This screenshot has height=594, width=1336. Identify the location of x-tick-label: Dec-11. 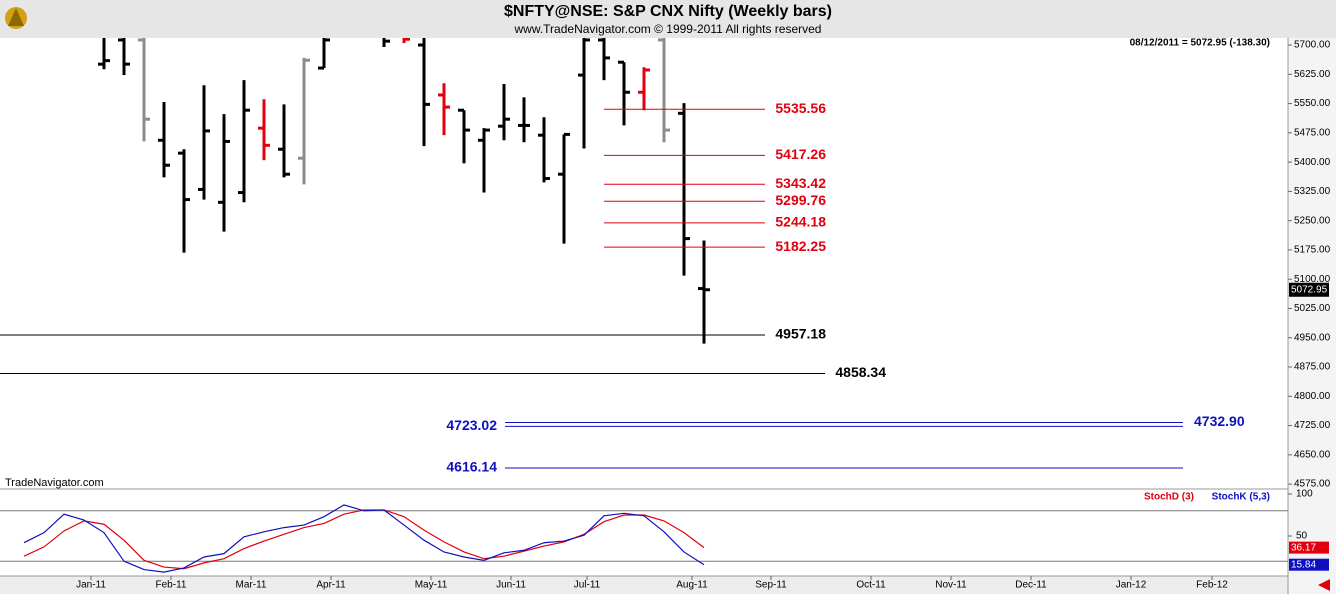
(1031, 585).